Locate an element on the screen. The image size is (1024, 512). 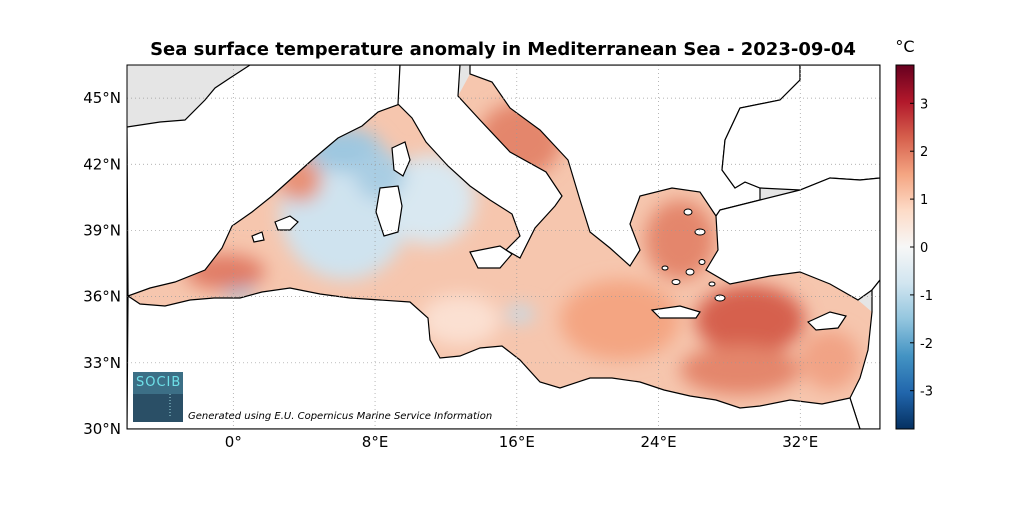
colorbar-ticks: 3 2 1 0 -1 -2 -3 is located at coordinates (921, 248).